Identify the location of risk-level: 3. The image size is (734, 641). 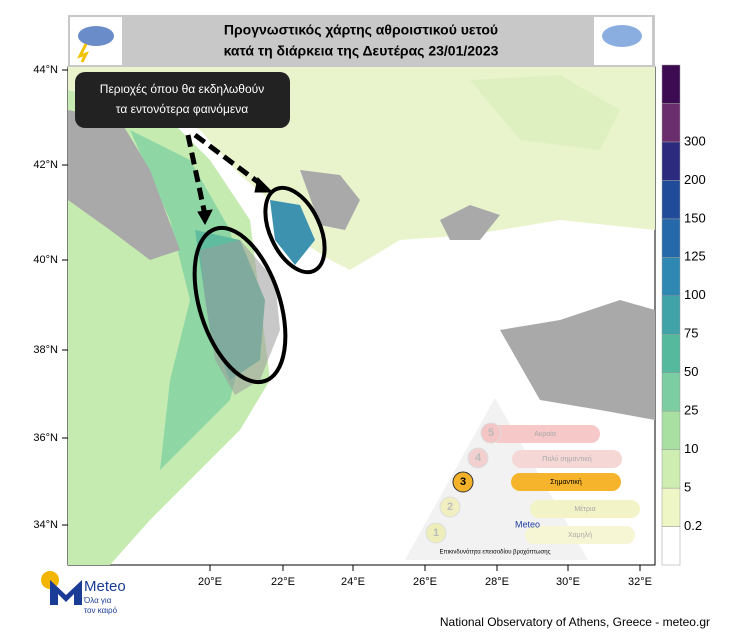
(463, 482).